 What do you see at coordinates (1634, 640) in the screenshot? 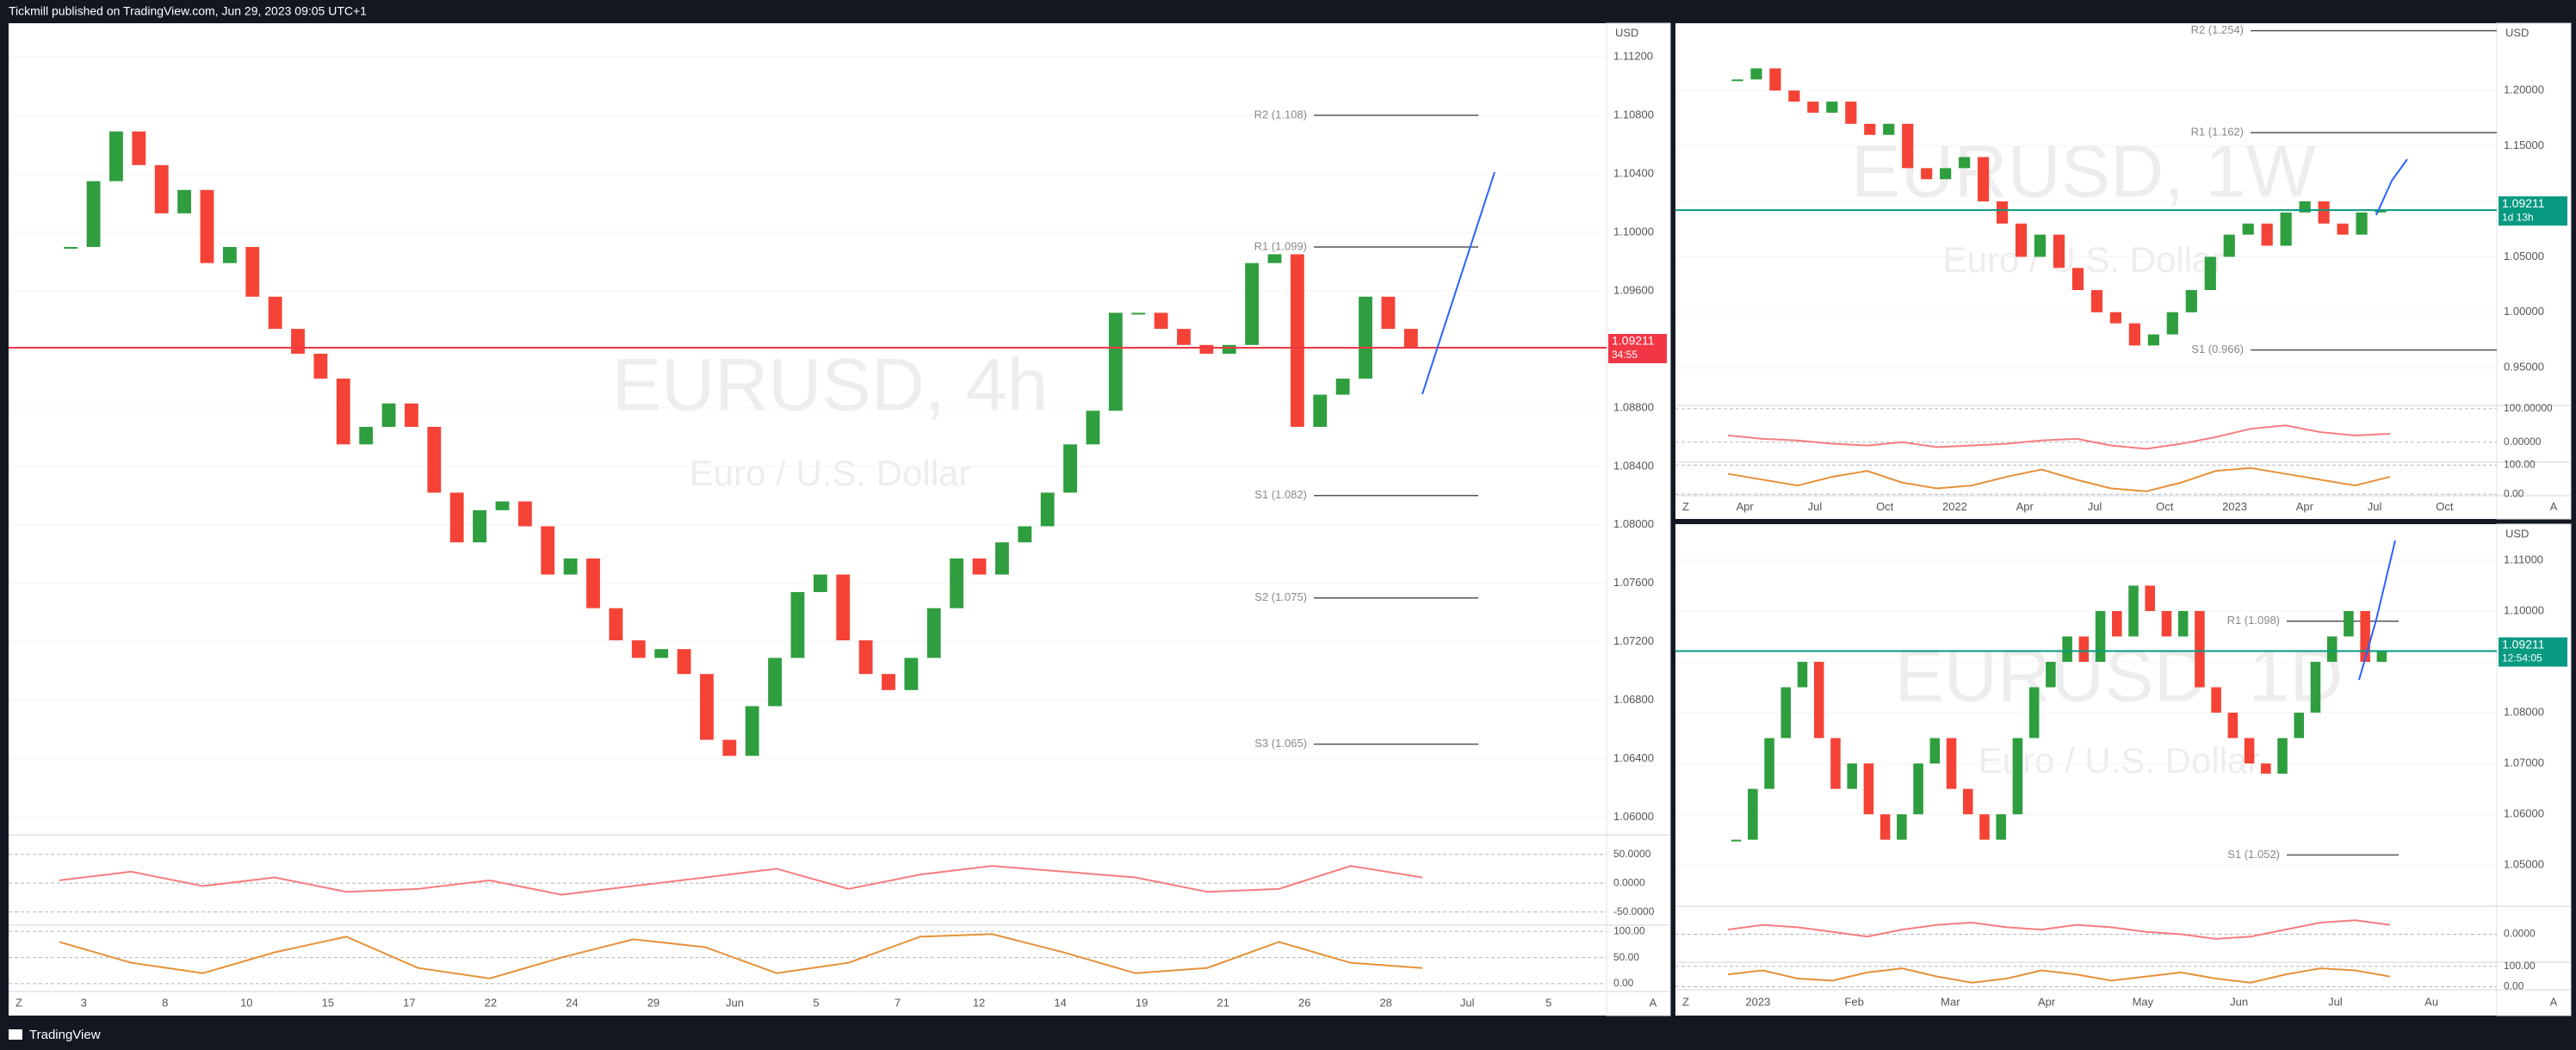
I see `y-tick-label: 1.07200` at bounding box center [1634, 640].